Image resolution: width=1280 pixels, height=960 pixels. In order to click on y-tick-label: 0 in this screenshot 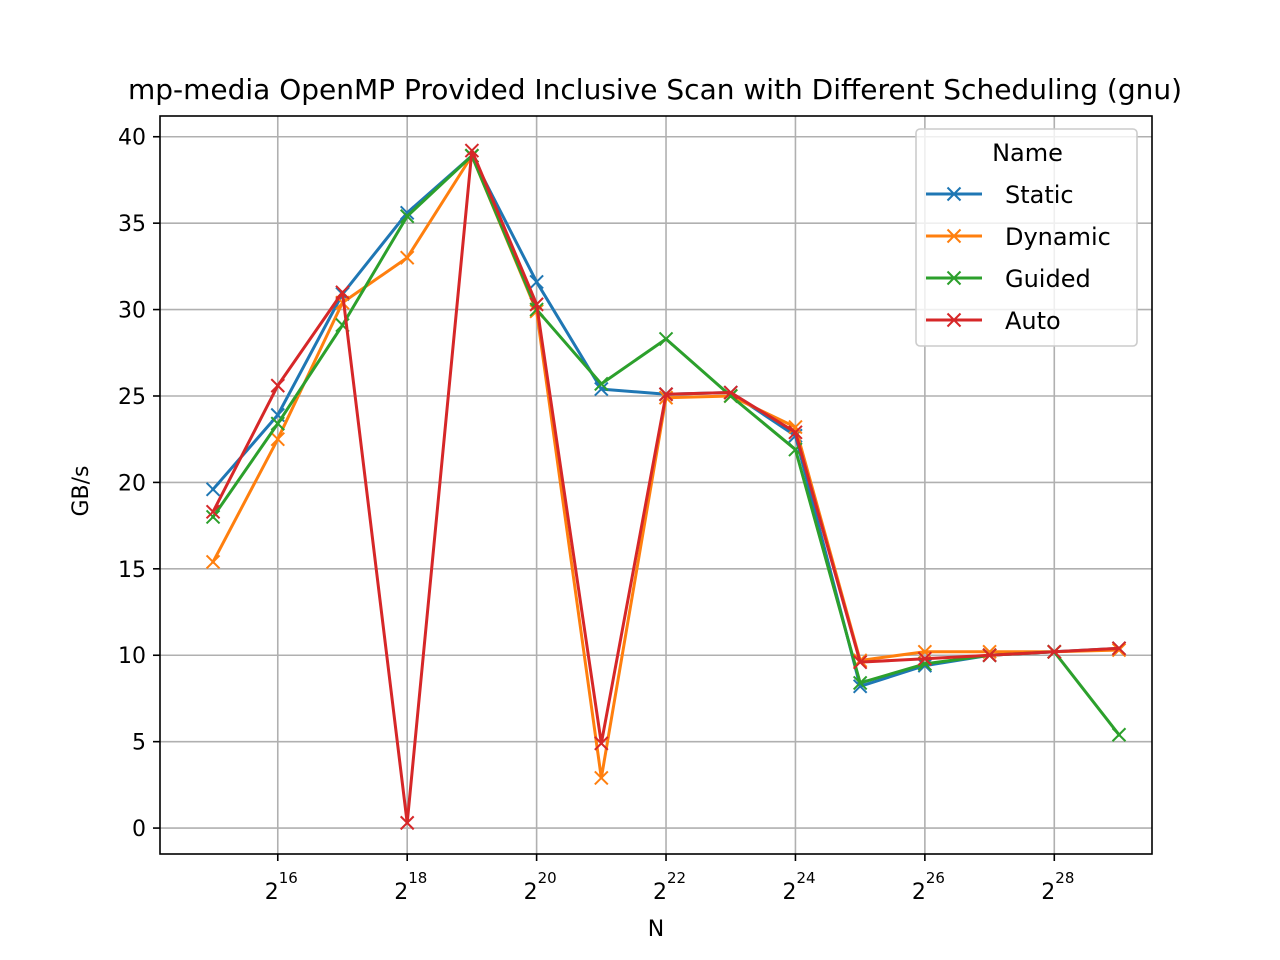, I will do `click(139, 829)`.